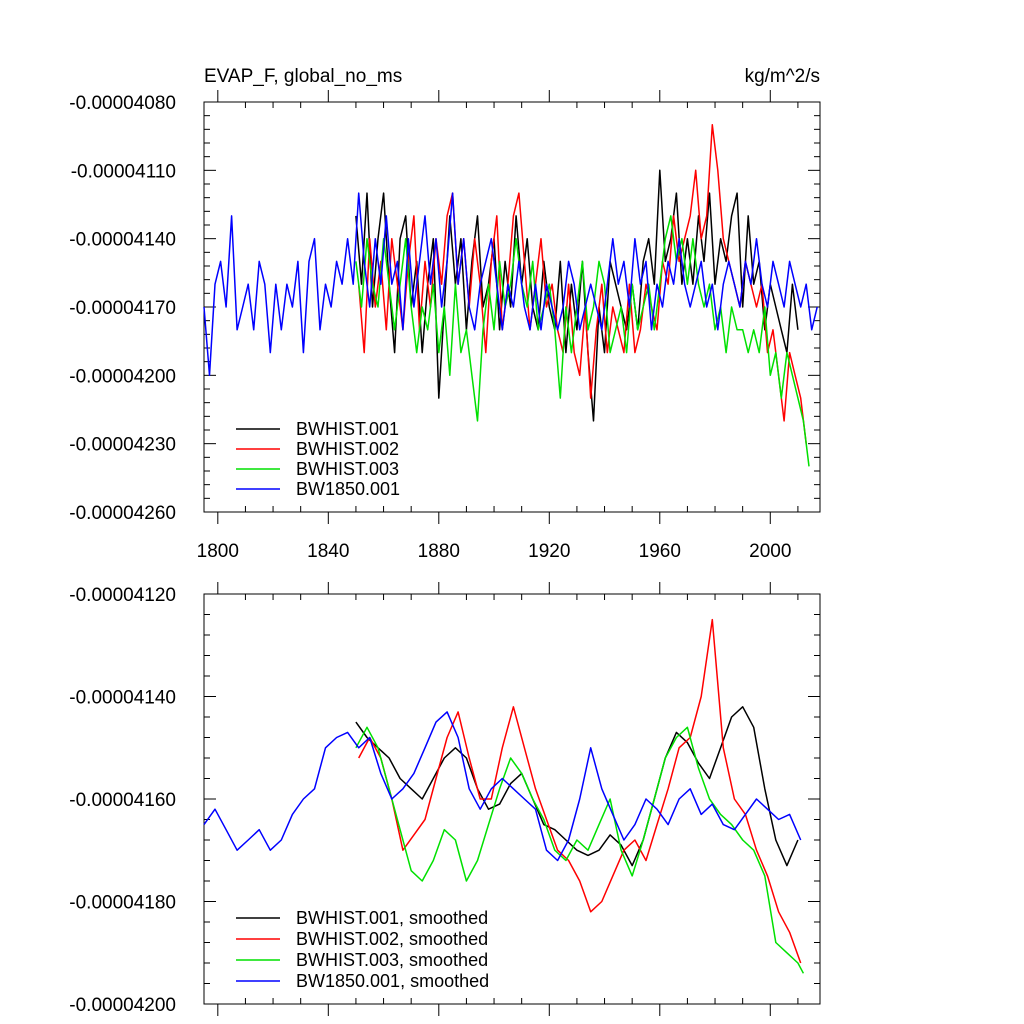 The height and width of the screenshot is (1024, 1024). Describe the element at coordinates (122, 103) in the screenshot. I see `y-tick-label: -0.00004080` at that location.